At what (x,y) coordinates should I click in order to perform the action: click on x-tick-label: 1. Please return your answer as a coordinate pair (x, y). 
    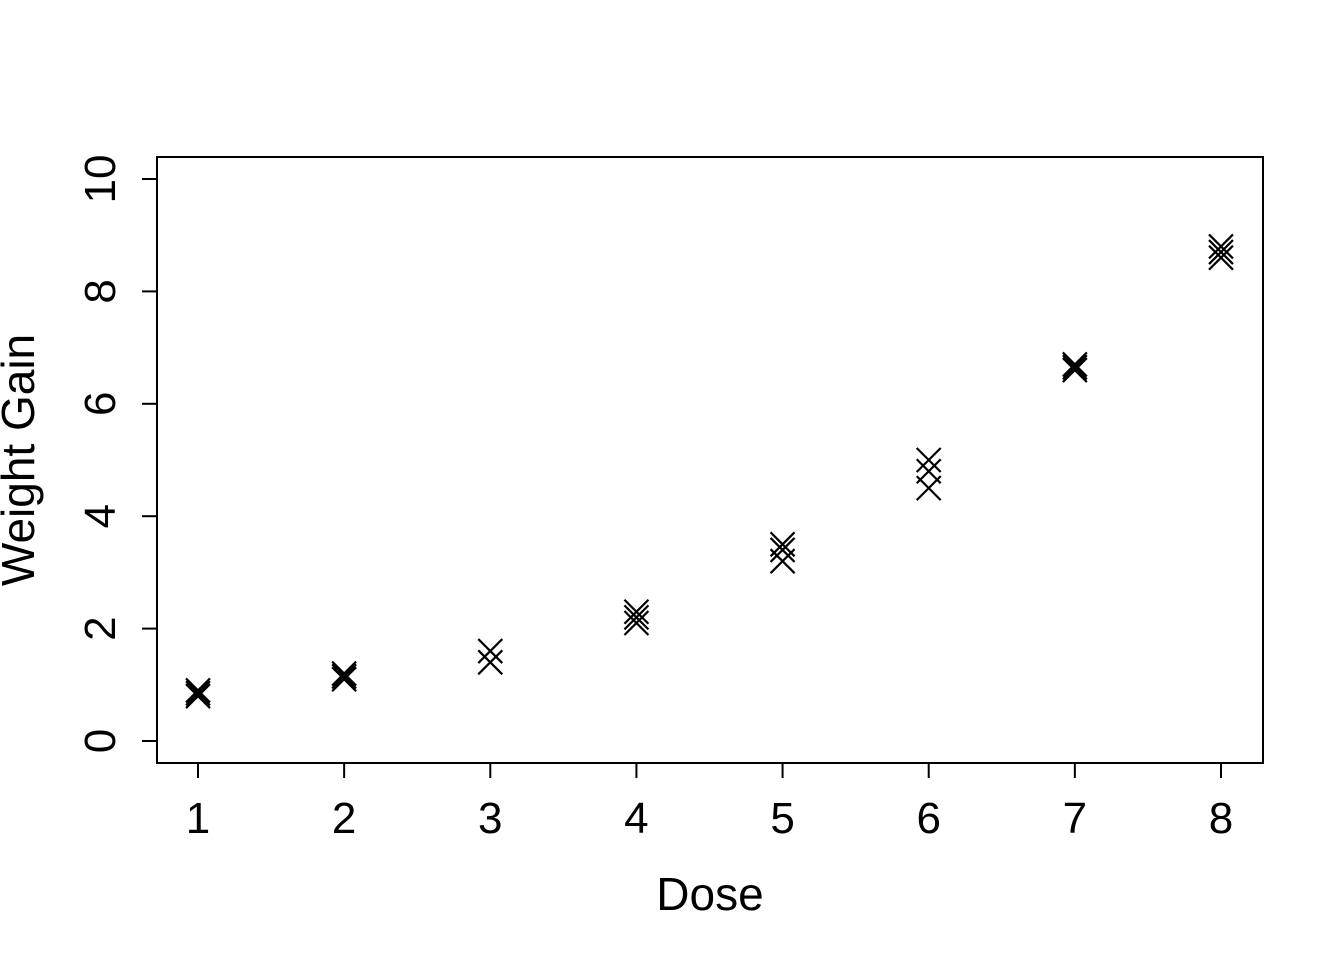
    Looking at the image, I should click on (198, 818).